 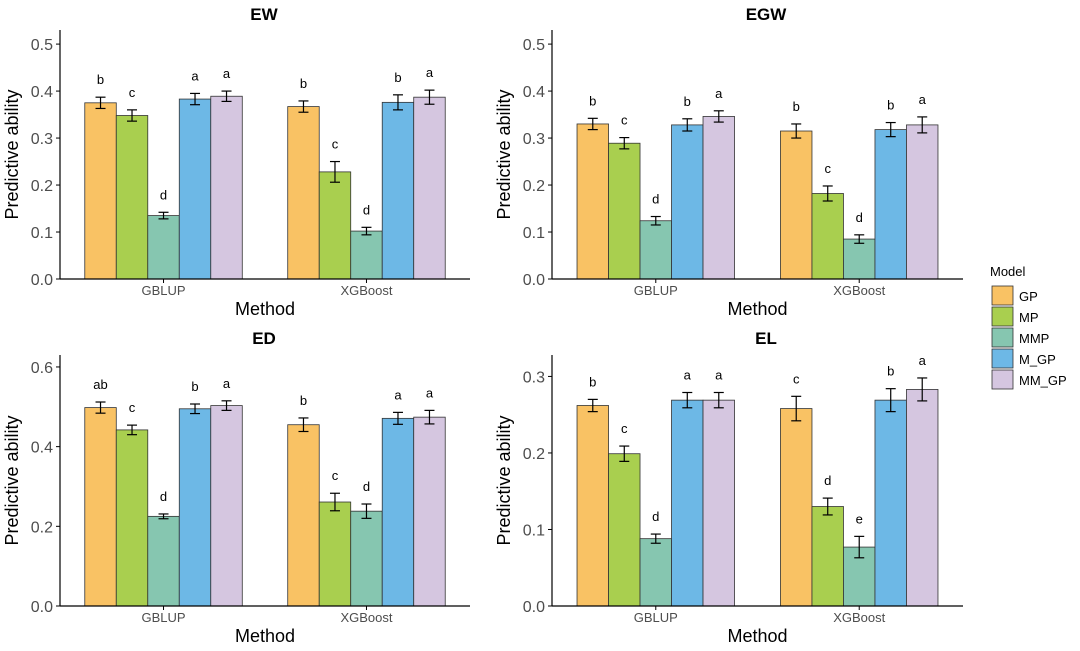 I want to click on y-tick-label: 0.1, so click(x=534, y=530).